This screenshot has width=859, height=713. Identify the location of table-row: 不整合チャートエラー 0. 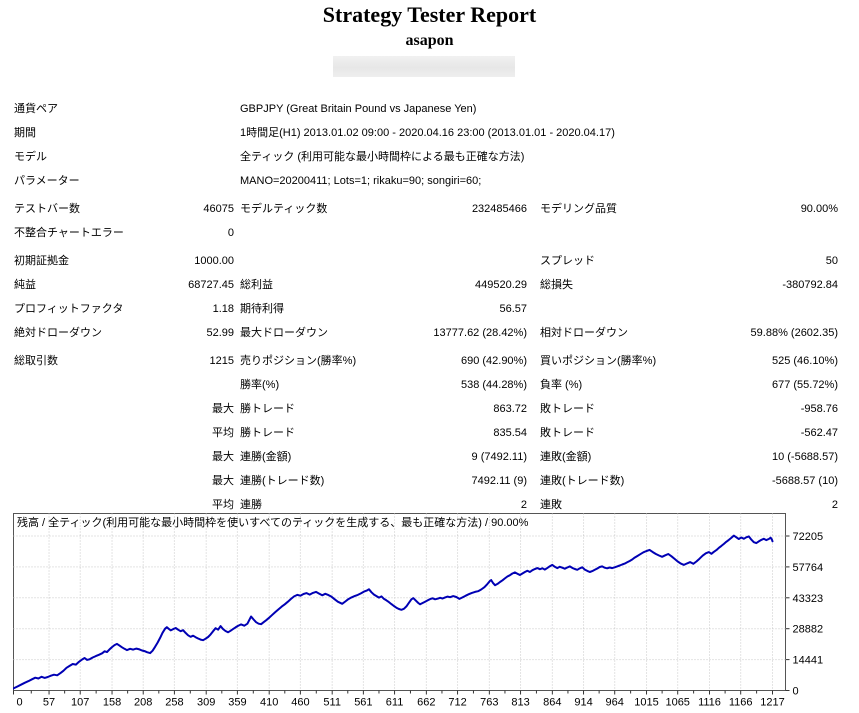
(426, 233).